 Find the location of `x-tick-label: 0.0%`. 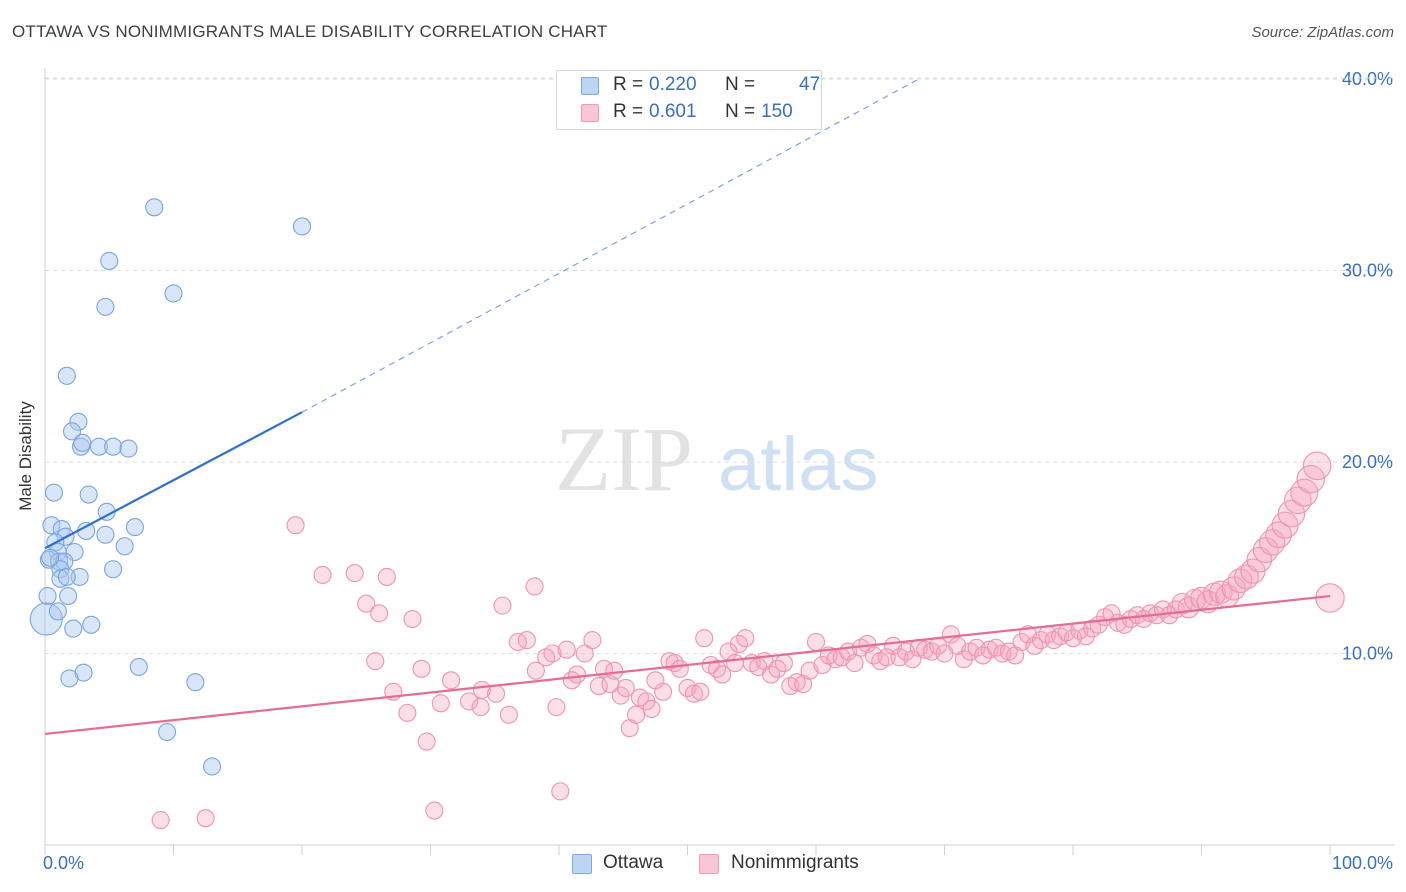

x-tick-label: 0.0% is located at coordinates (63, 863).